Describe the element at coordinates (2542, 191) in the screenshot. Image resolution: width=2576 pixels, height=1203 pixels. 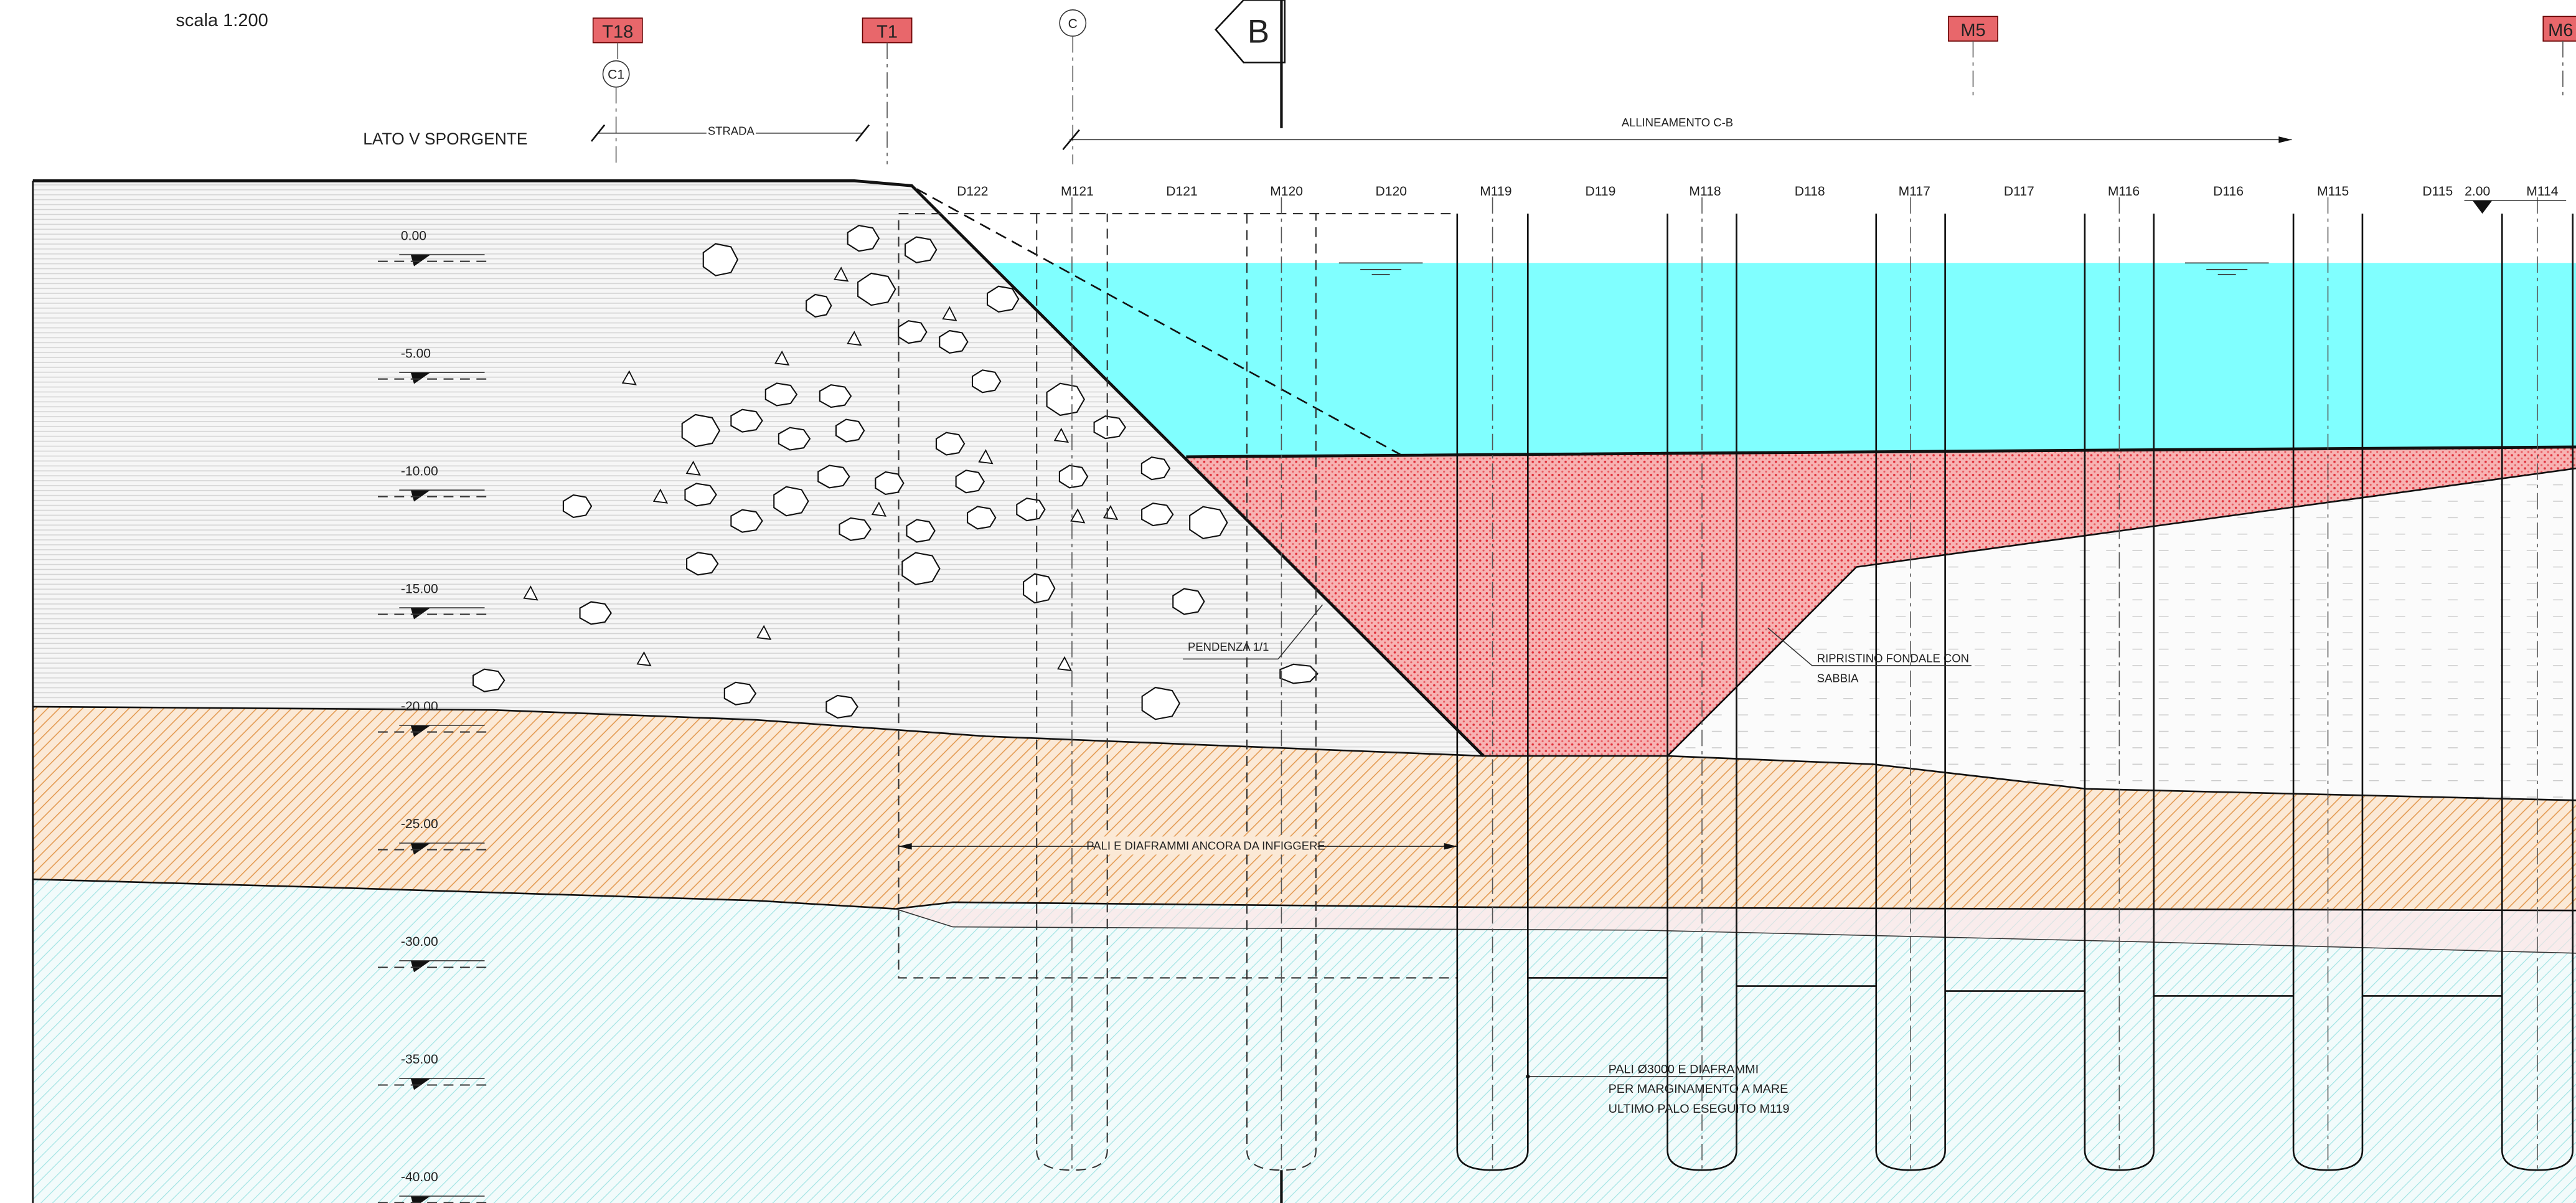
I see `column-label: M114` at that location.